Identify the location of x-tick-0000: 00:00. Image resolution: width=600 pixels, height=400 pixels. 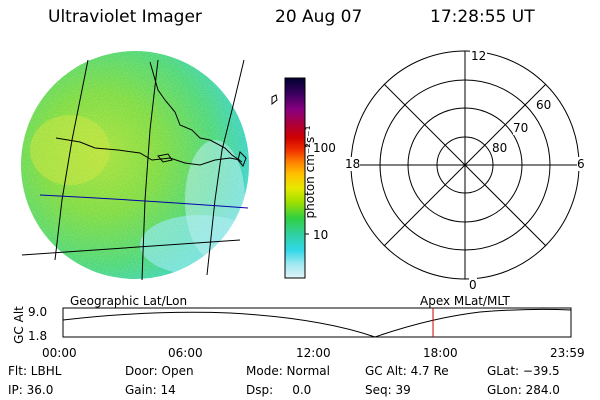
(59, 353).